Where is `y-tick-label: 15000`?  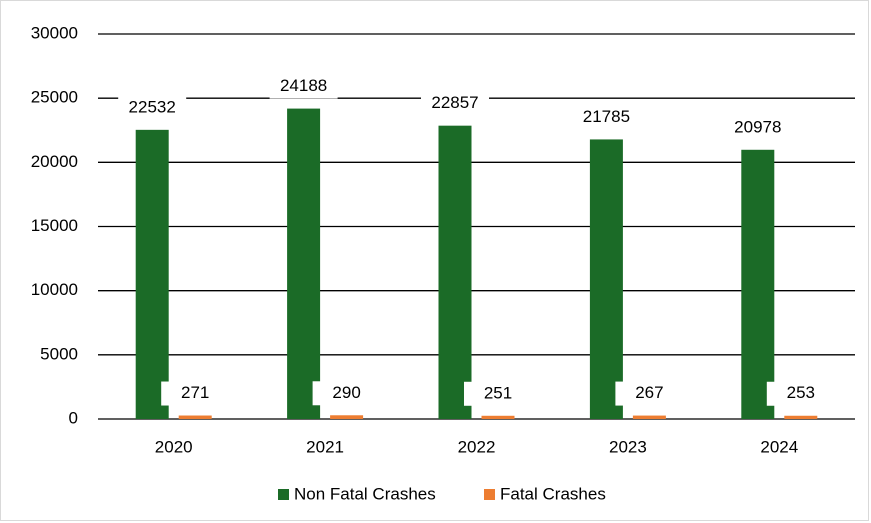 y-tick-label: 15000 is located at coordinates (54, 225).